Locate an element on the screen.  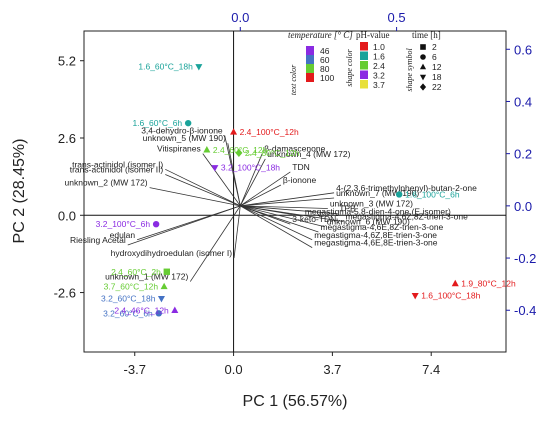
x-tick-label: -3.7 is located at coordinates (135, 369).